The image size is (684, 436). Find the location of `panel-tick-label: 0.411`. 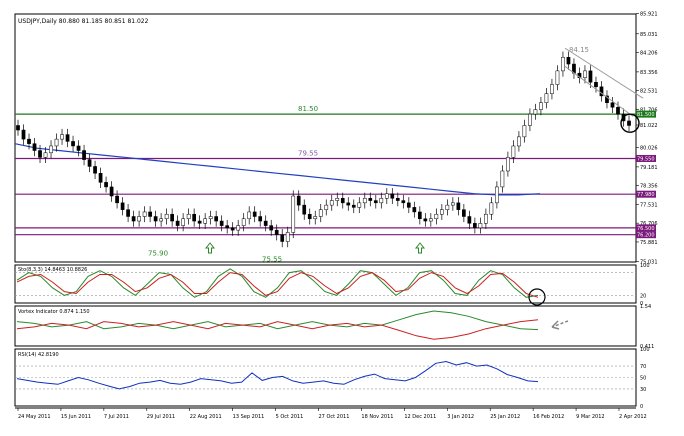

panel-tick-label: 0.411 is located at coordinates (647, 347).